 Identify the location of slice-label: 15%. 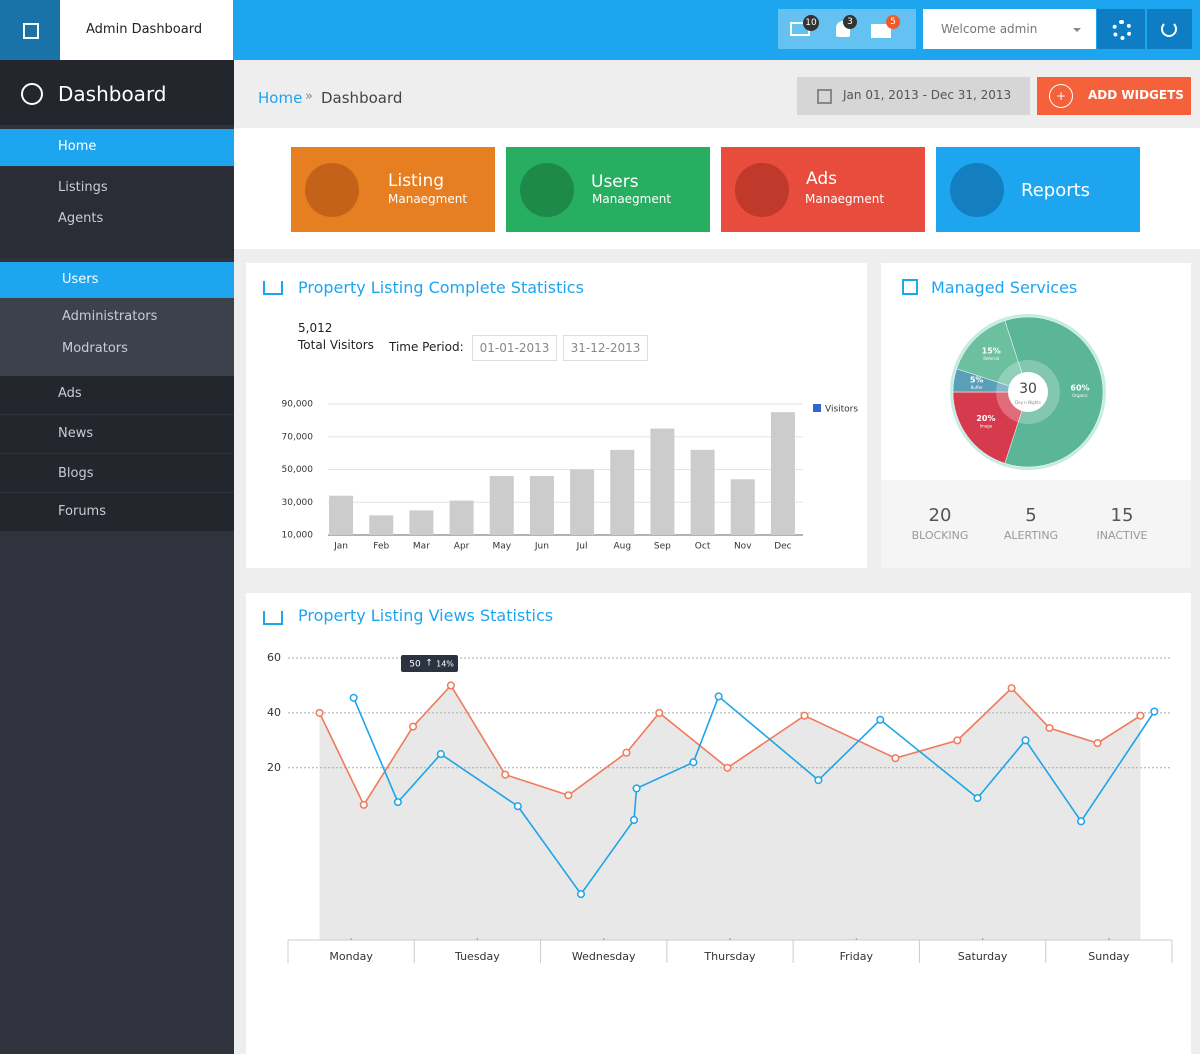
(991, 351).